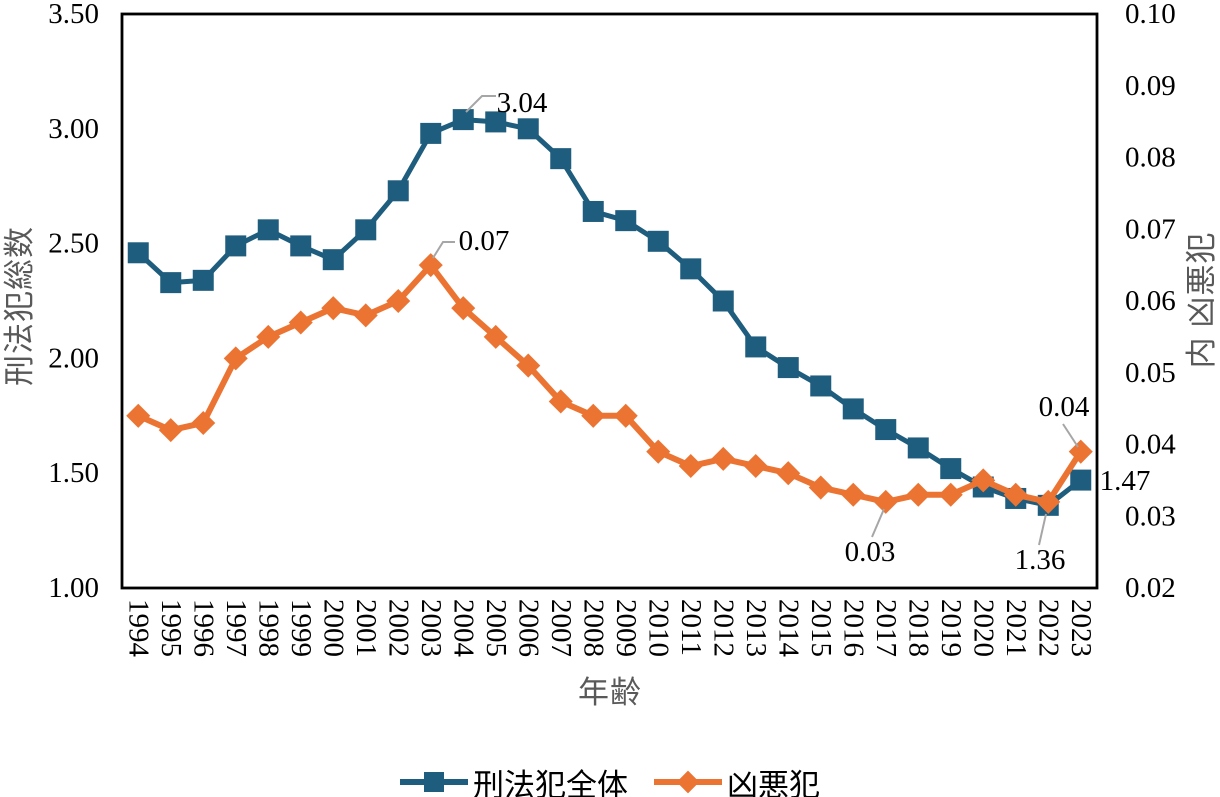  Describe the element at coordinates (723, 628) in the screenshot. I see `x-tick-label: 2012` at that location.